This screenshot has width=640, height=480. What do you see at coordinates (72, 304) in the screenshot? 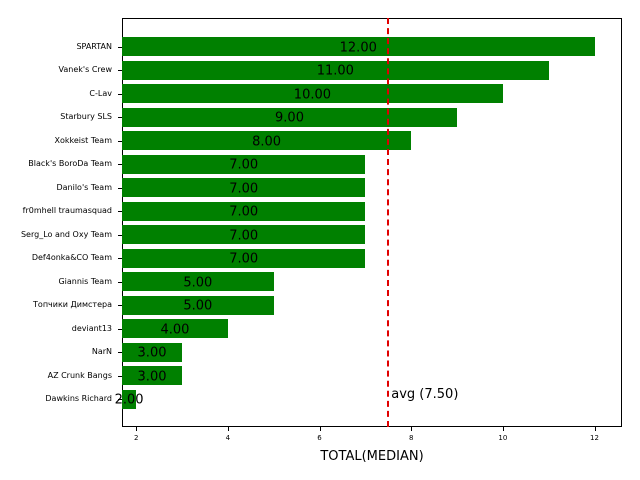
I see `y-tick-label: Топчики Димстера` at bounding box center [72, 304].